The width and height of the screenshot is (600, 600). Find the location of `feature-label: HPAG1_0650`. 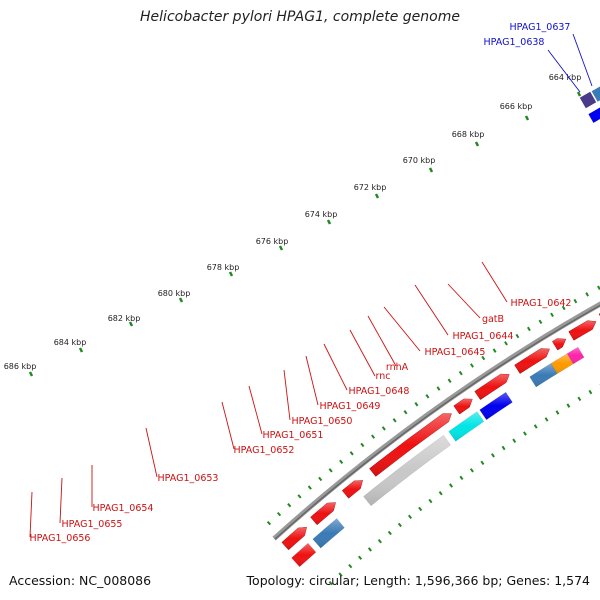

feature-label: HPAG1_0650 is located at coordinates (322, 421).